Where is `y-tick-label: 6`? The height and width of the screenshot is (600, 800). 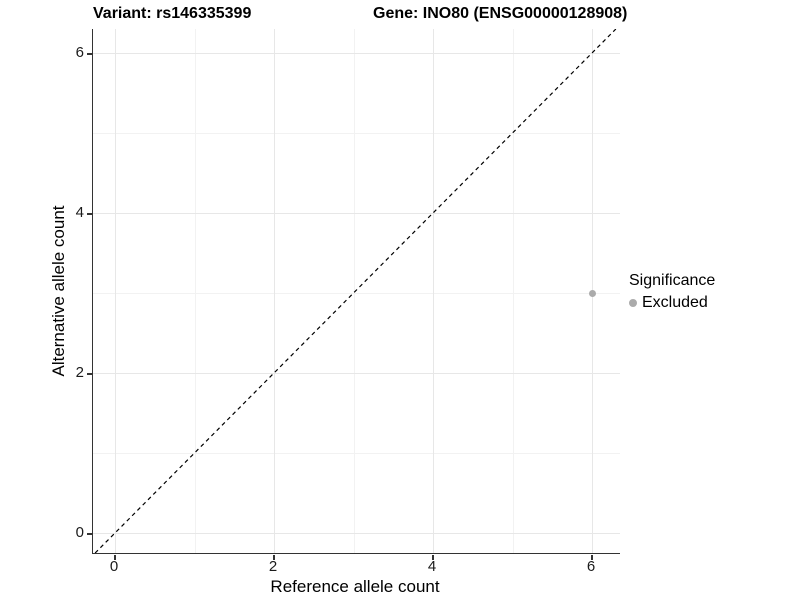 y-tick-label: 6 is located at coordinates (79, 52).